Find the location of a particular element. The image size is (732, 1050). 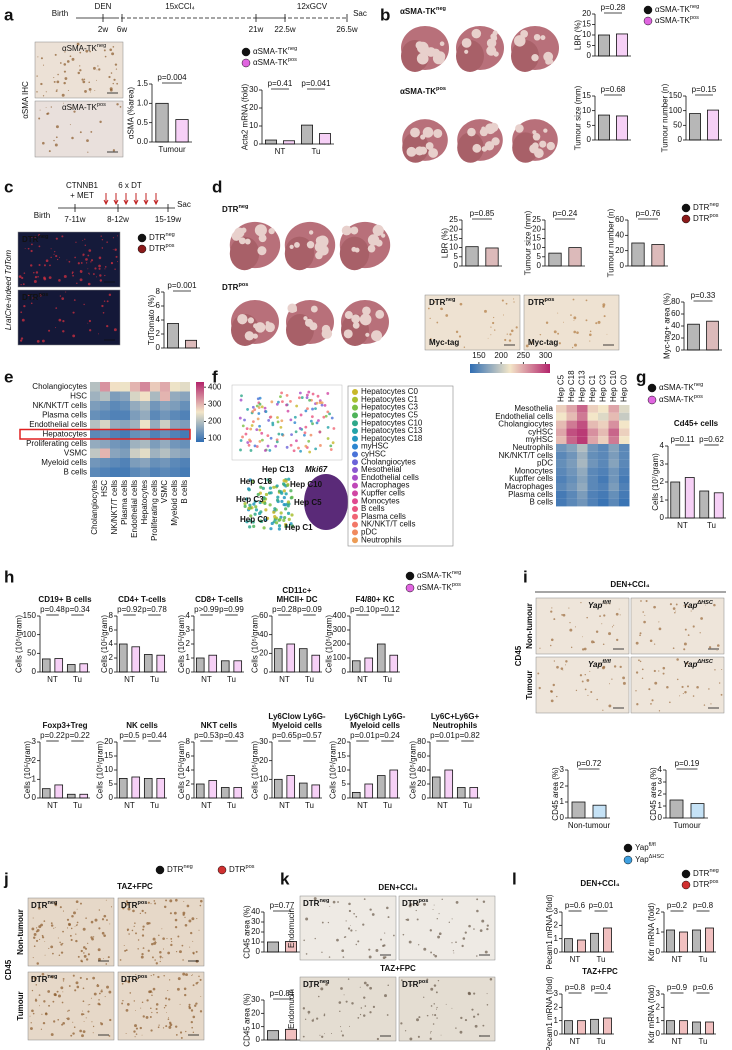

y-axis-label: Pecam1 mRNA (fold) is located at coordinates (549, 1013).